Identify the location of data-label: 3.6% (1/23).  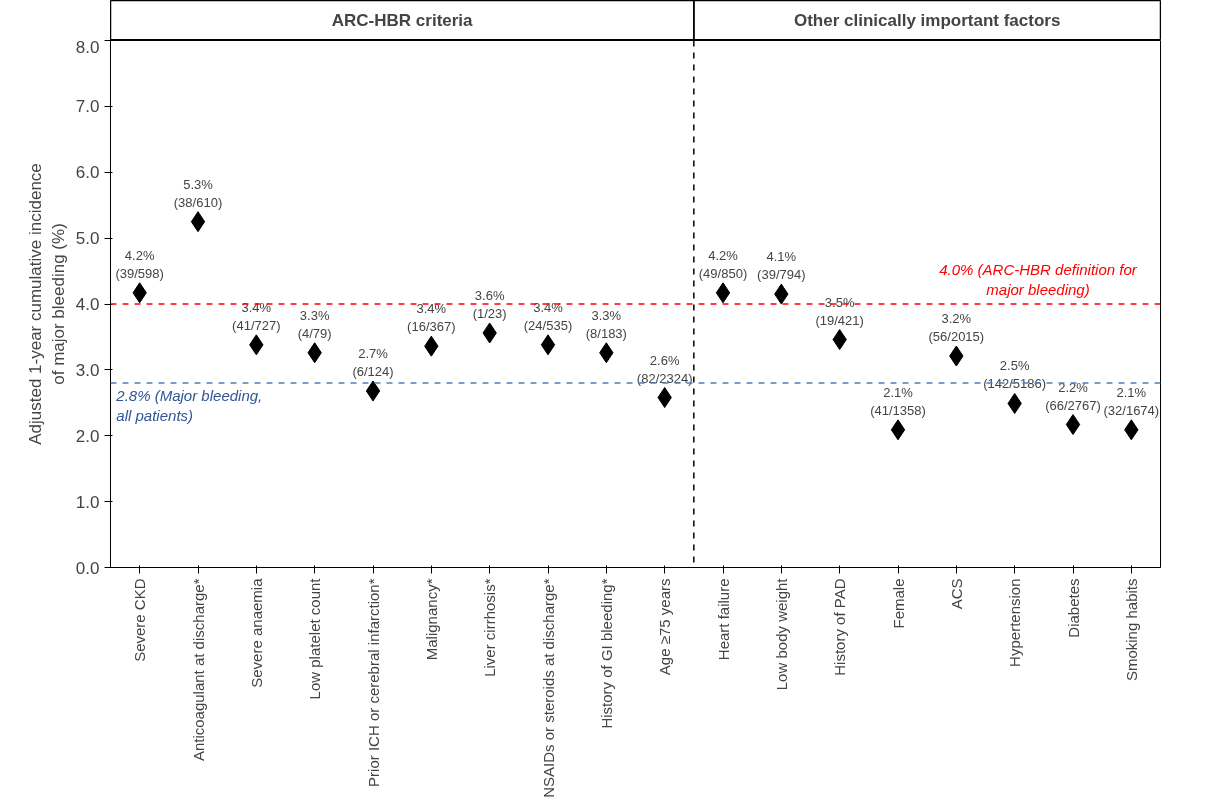
(489, 304).